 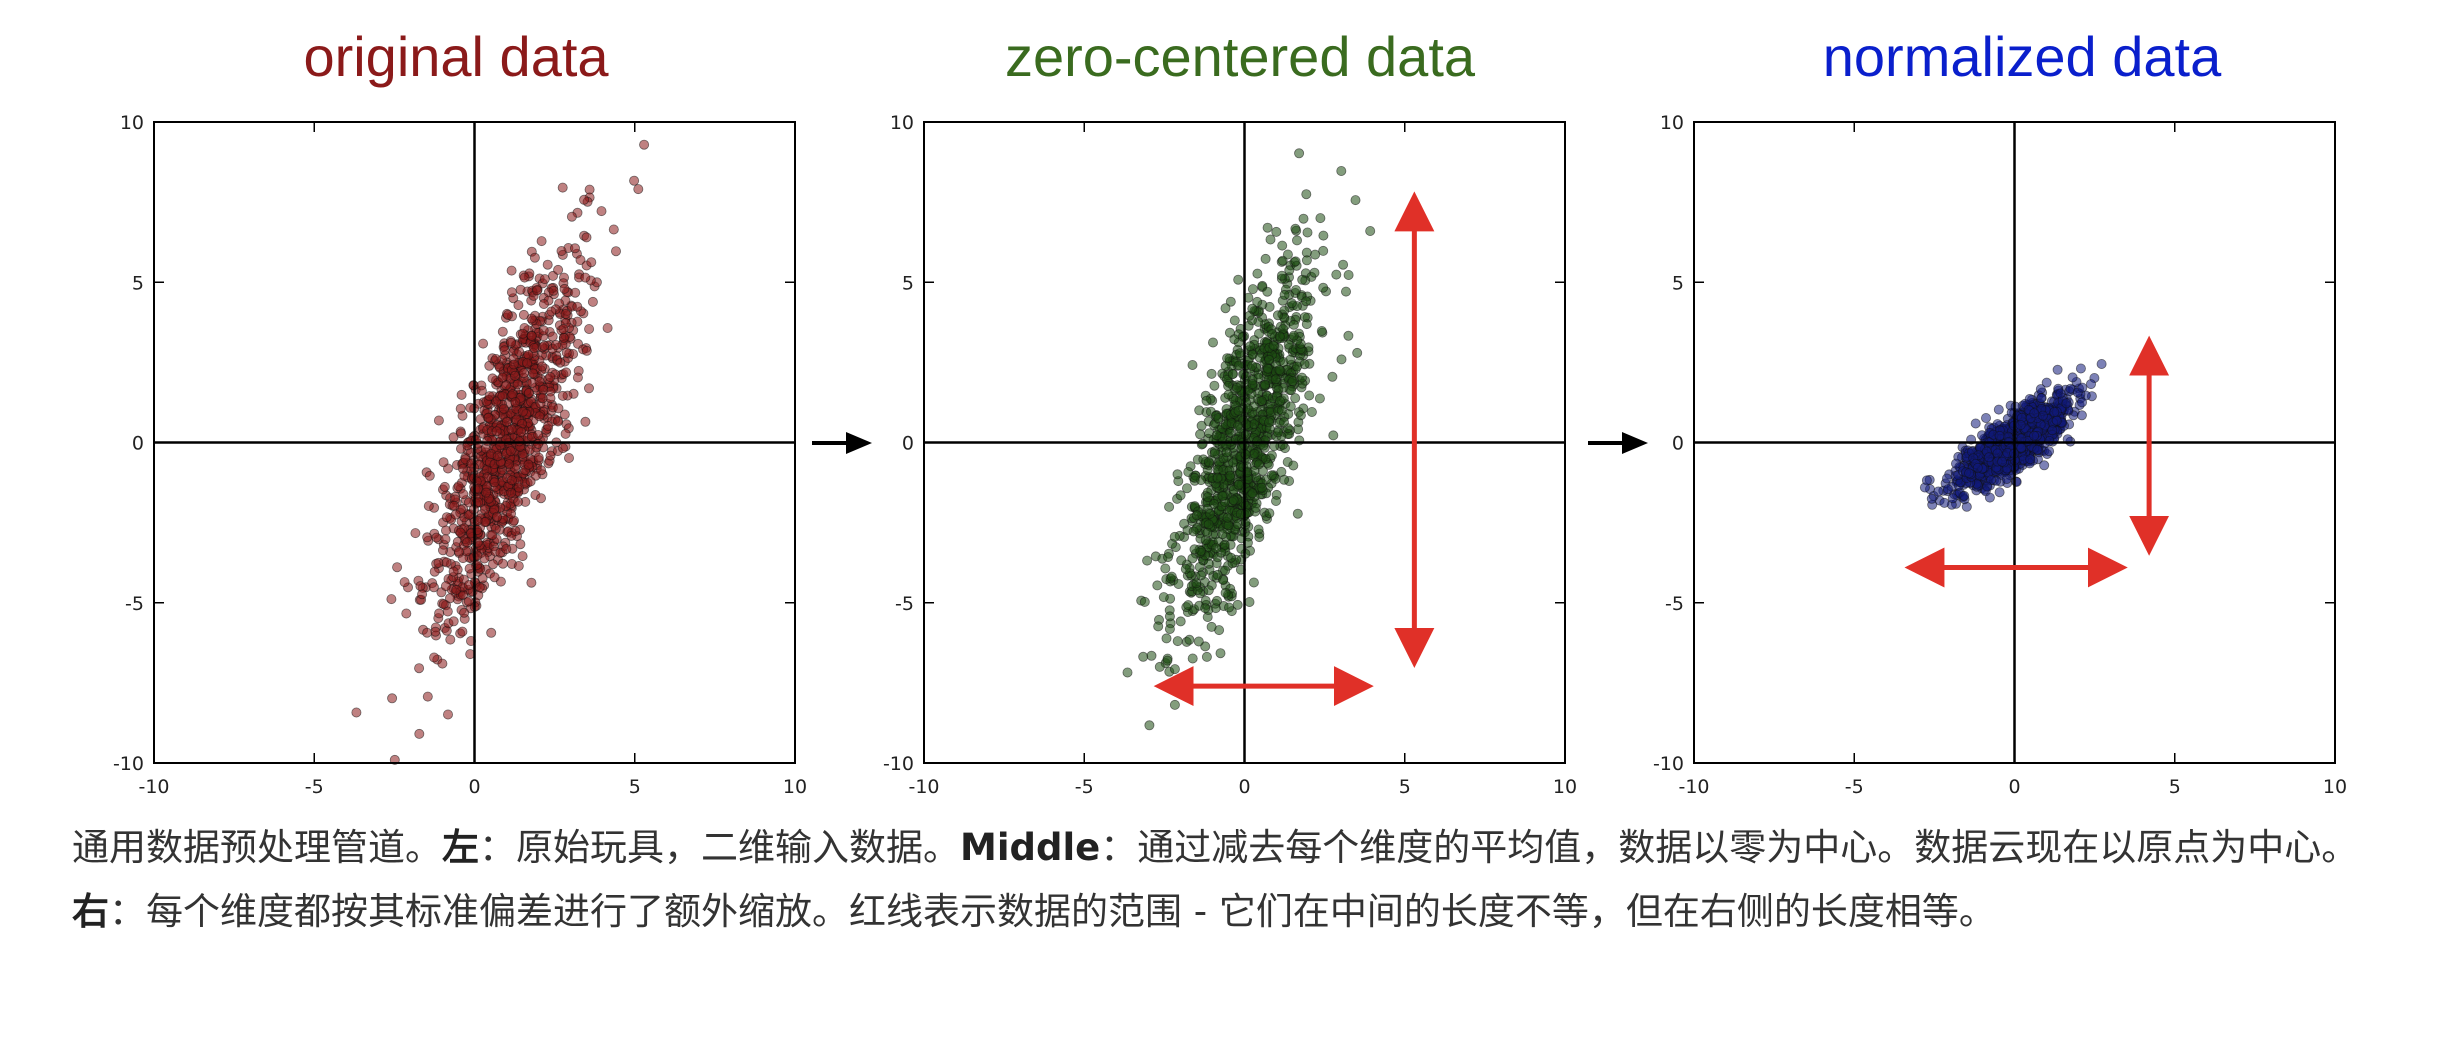 I want to click on caption-middle-text: ：通过减去每个维度的平均值，数据以零为中心。数据云现在以原点为中心。, so click(x=1729, y=847).